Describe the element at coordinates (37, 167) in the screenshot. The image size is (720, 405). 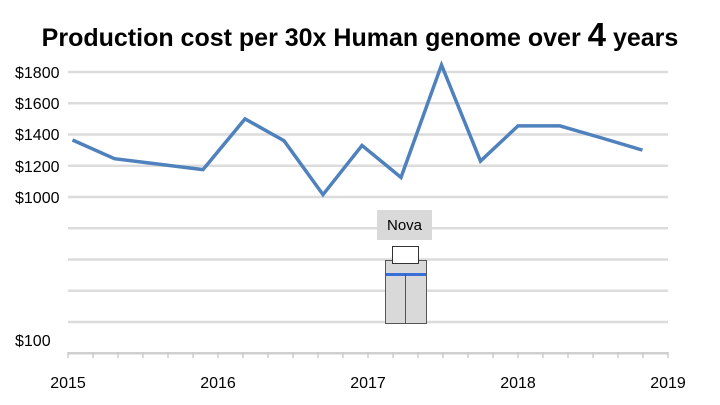
I see `y-tick-label: $1200` at that location.